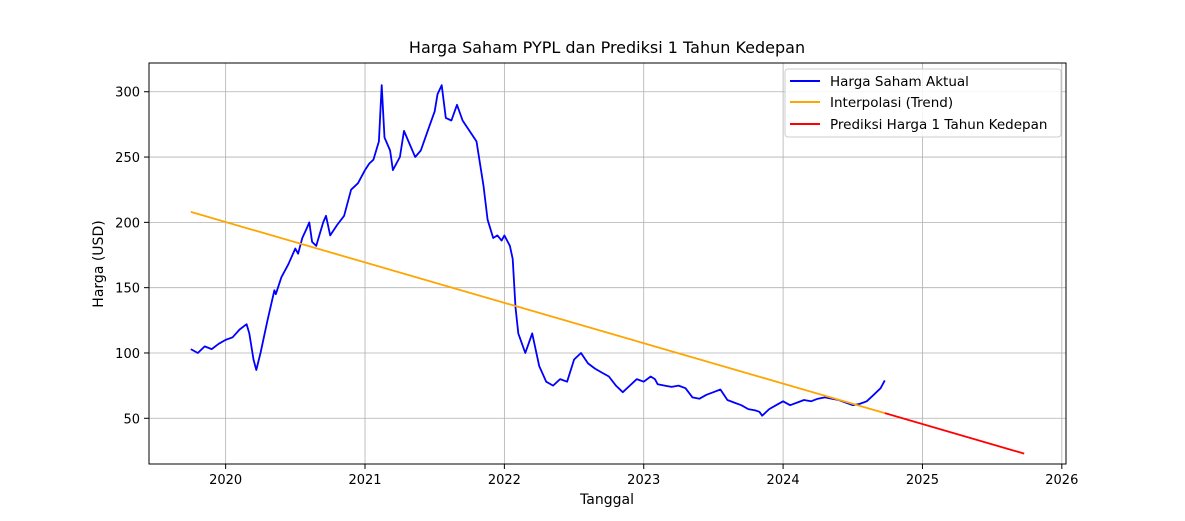 Image resolution: width=1185 pixels, height=521 pixels. I want to click on y-tick-label: 250, so click(127, 158).